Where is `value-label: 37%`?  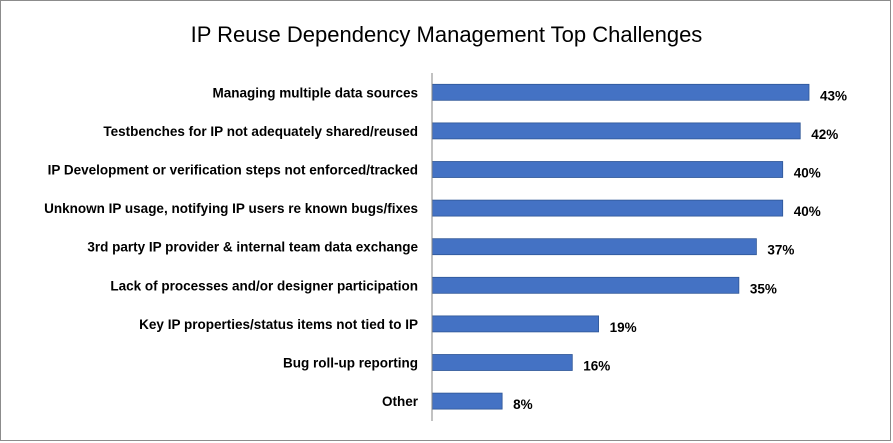 value-label: 37% is located at coordinates (780, 250).